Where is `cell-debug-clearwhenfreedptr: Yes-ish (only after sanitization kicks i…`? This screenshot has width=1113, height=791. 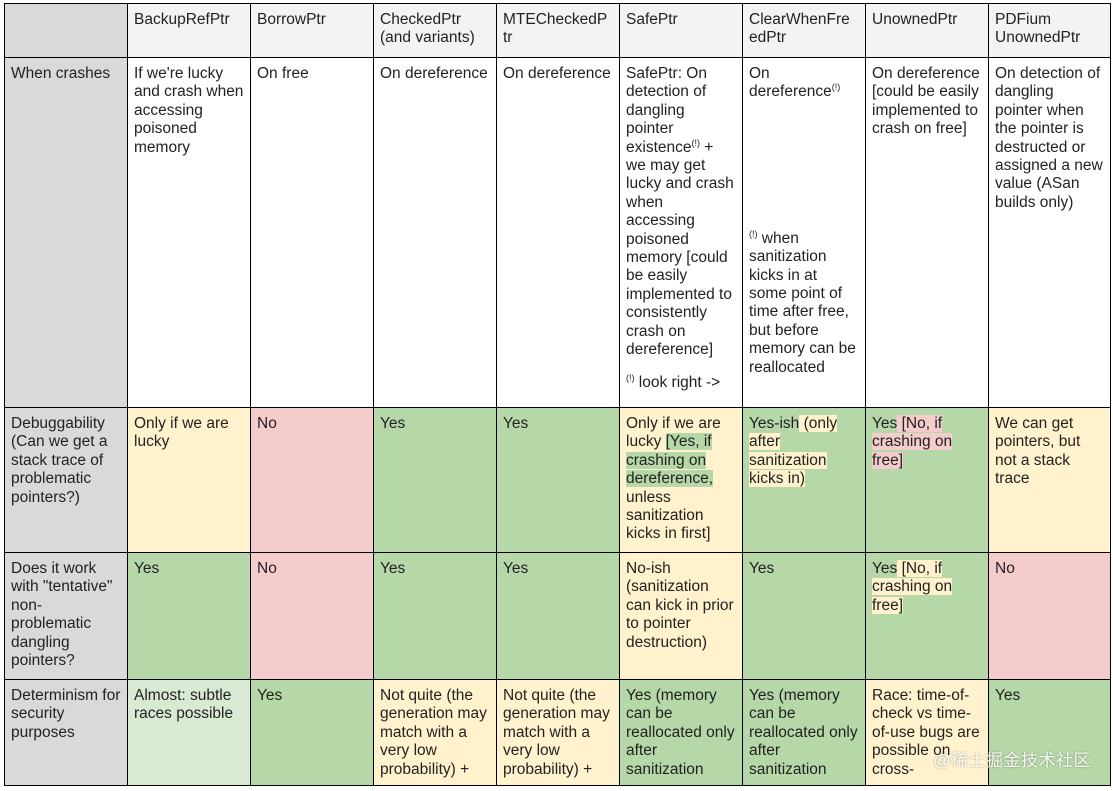 cell-debug-clearwhenfreedptr: Yes-ish (only after sanitization kicks i… is located at coordinates (804, 480).